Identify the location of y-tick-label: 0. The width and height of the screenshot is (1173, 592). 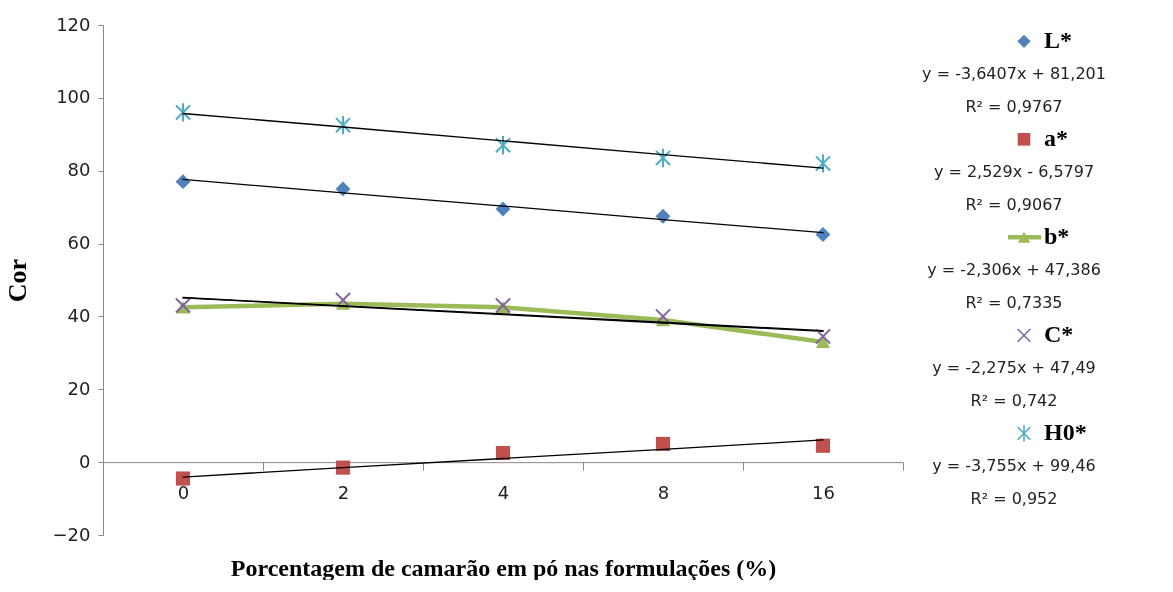
(85, 461).